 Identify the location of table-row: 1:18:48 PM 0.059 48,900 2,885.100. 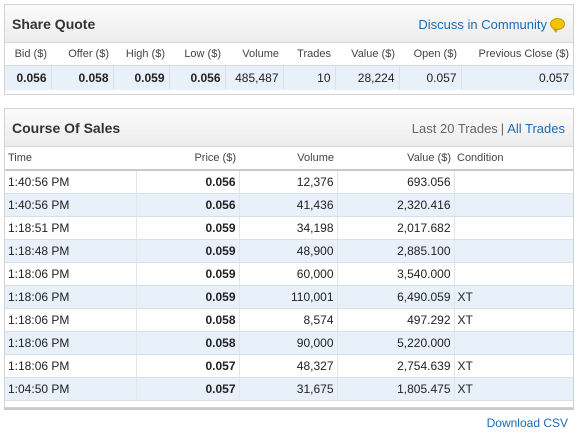
(289, 251).